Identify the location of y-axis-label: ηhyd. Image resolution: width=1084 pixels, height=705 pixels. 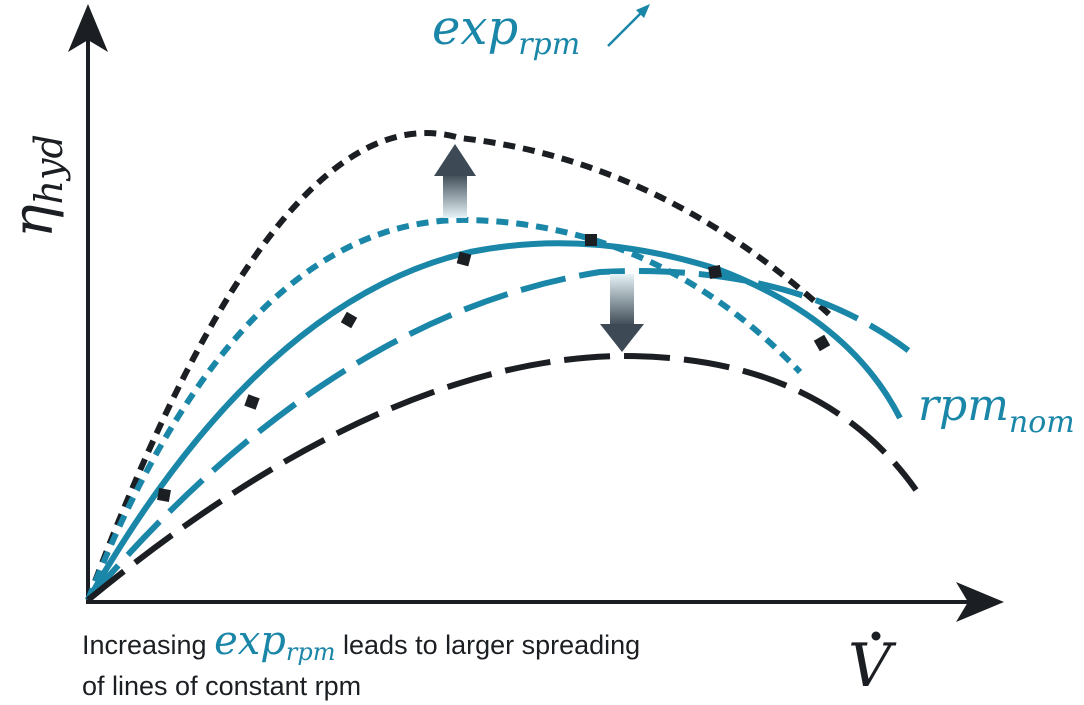
(36, 186).